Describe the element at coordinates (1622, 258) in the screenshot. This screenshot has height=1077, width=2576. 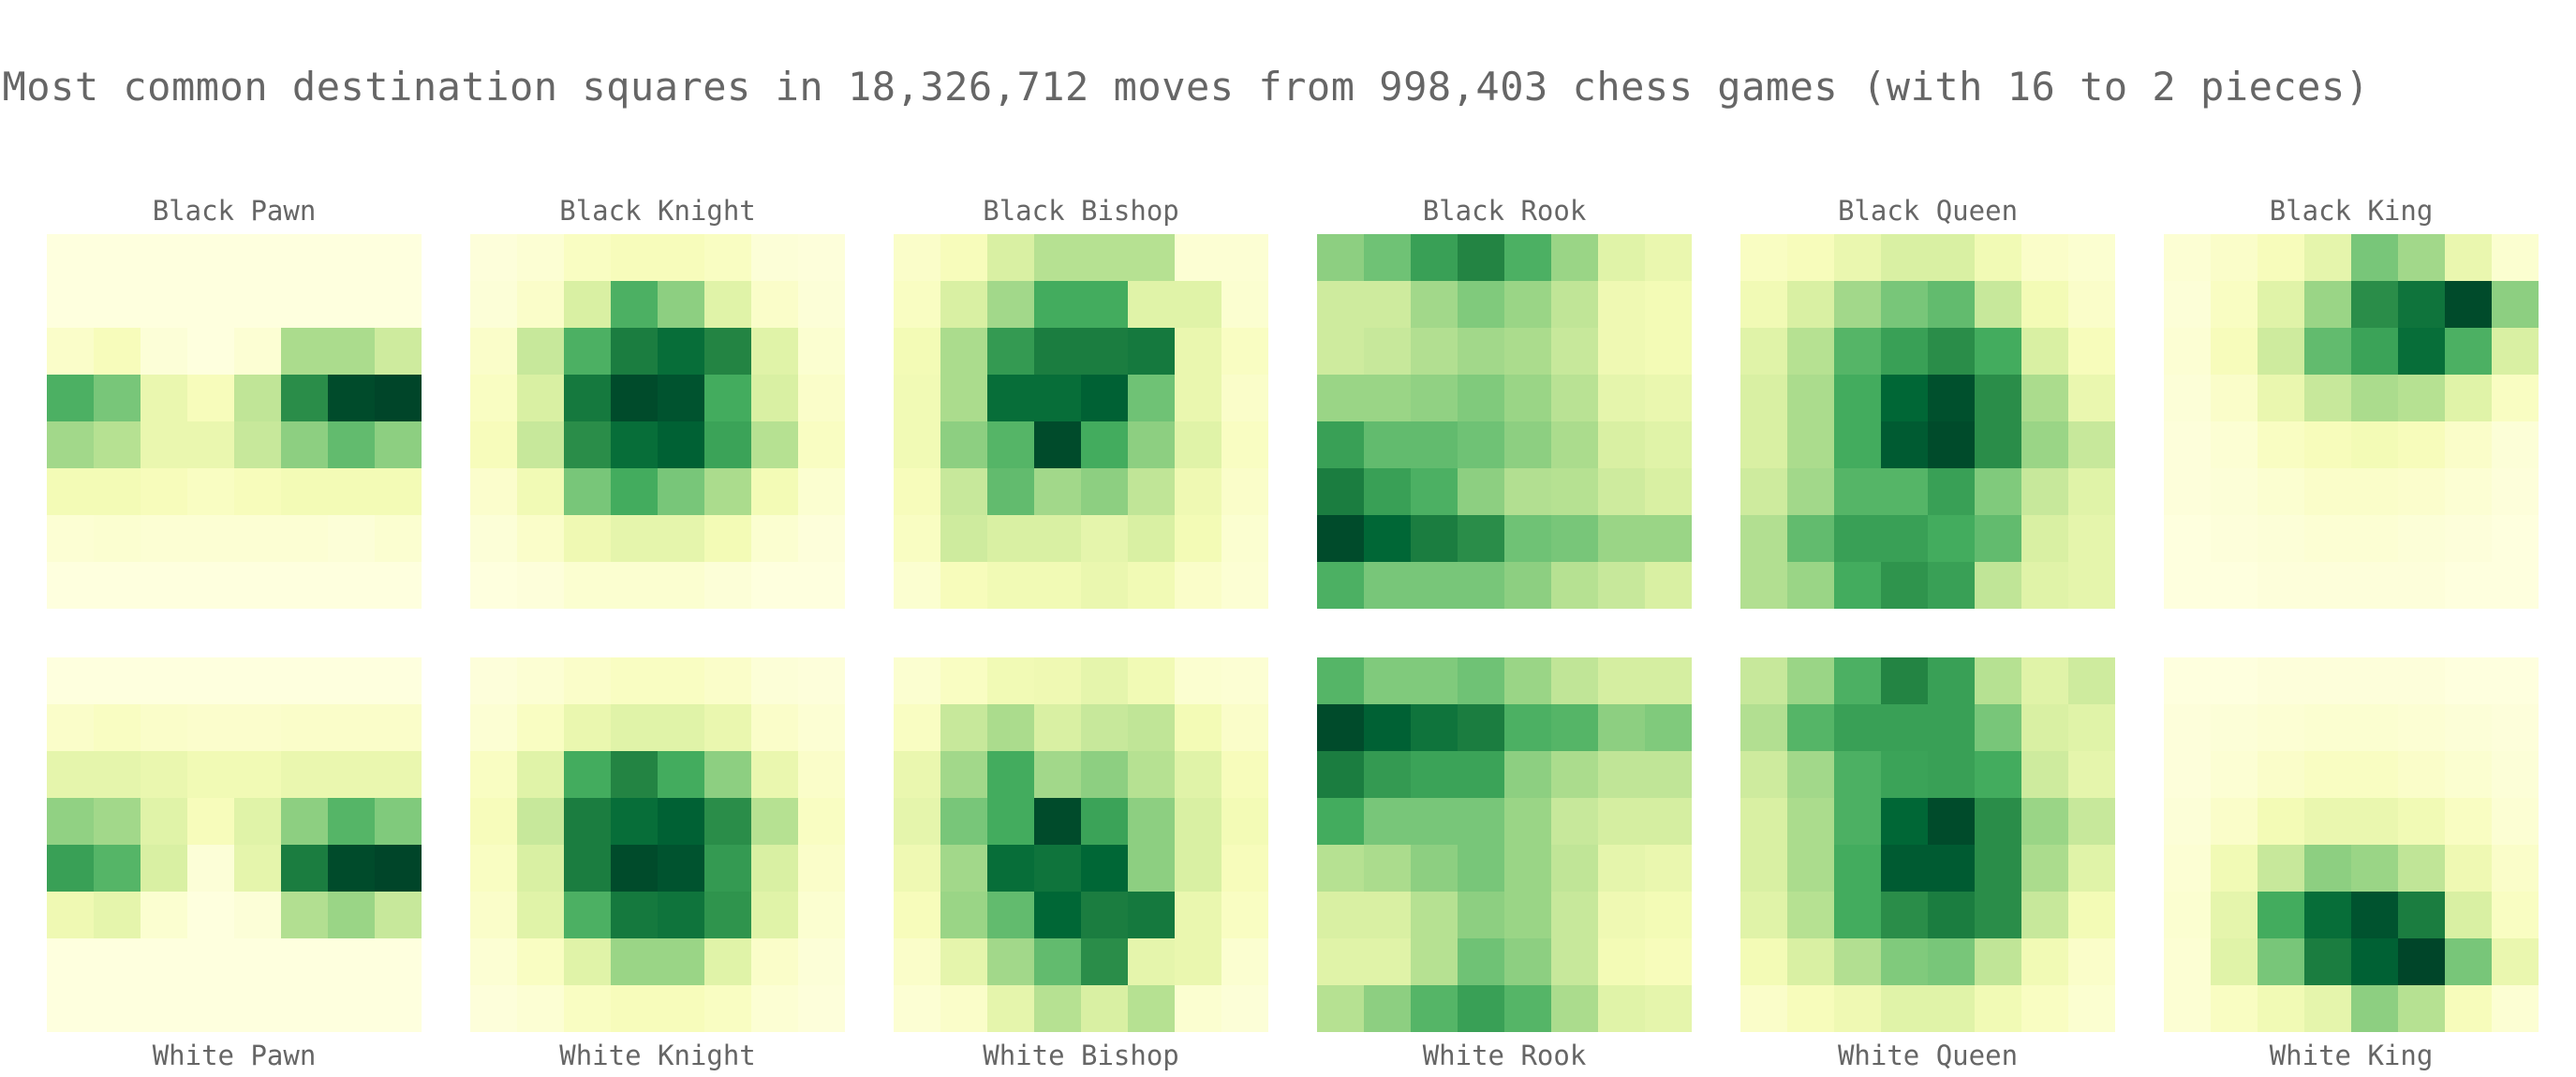
I see `heatmap-cell-black-rook-r0c6` at that location.